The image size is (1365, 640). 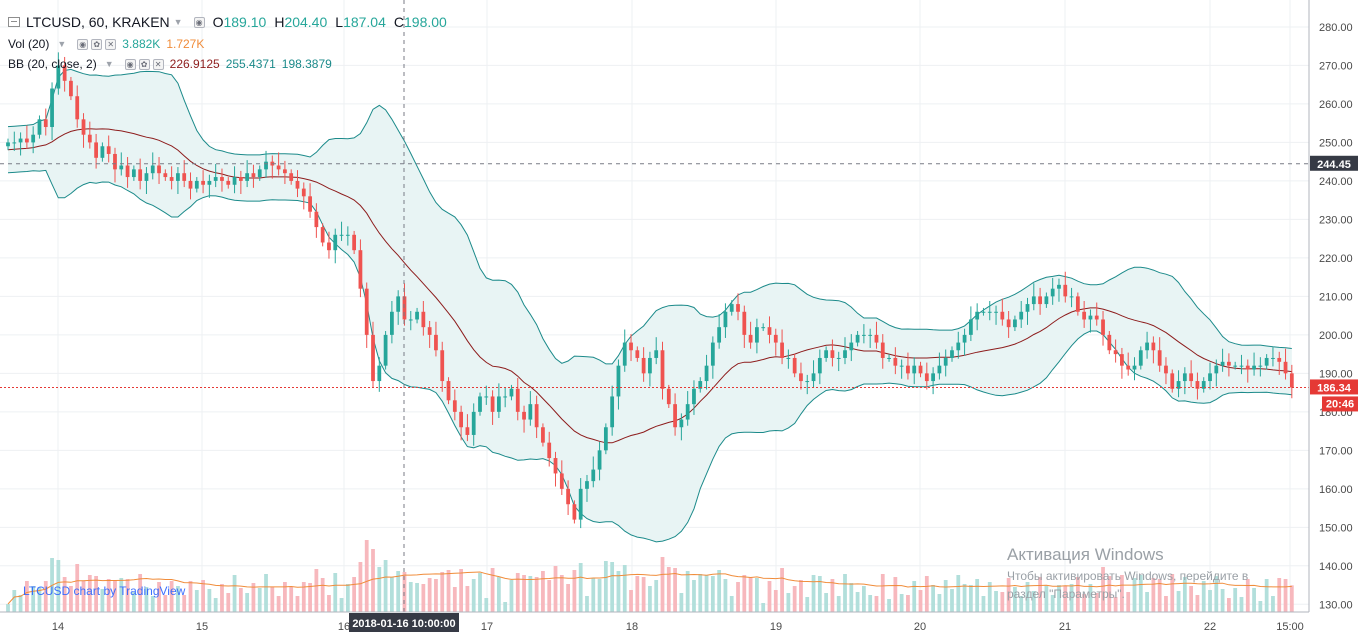 What do you see at coordinates (678, 627) in the screenshot?
I see `time-axis: 14 15 16 17 18 19 20 21 22 15:00` at bounding box center [678, 627].